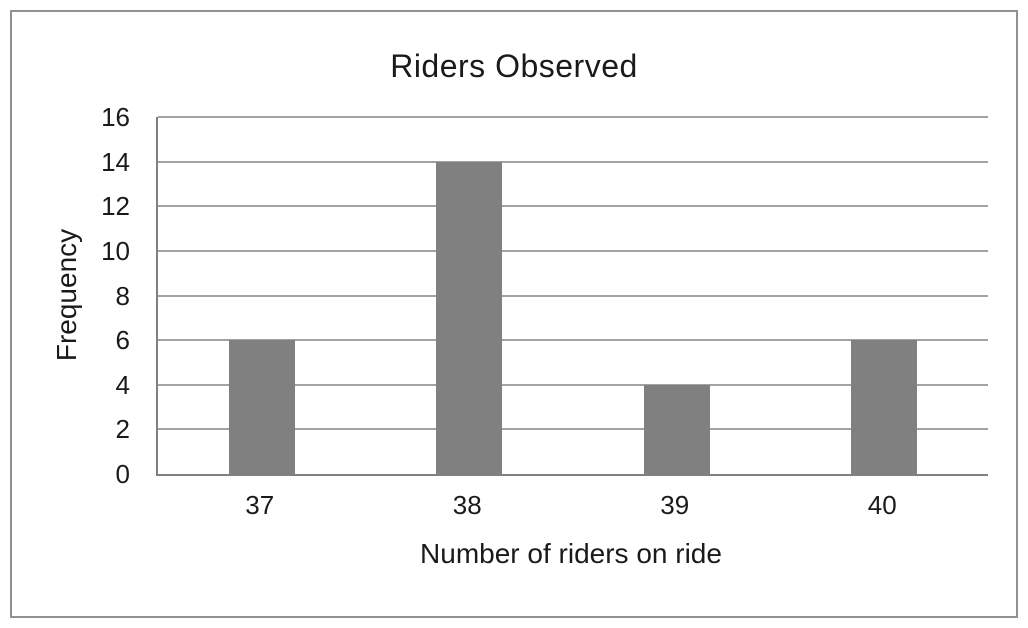  Describe the element at coordinates (675, 505) in the screenshot. I see `x-tick-label-39: 39` at that location.